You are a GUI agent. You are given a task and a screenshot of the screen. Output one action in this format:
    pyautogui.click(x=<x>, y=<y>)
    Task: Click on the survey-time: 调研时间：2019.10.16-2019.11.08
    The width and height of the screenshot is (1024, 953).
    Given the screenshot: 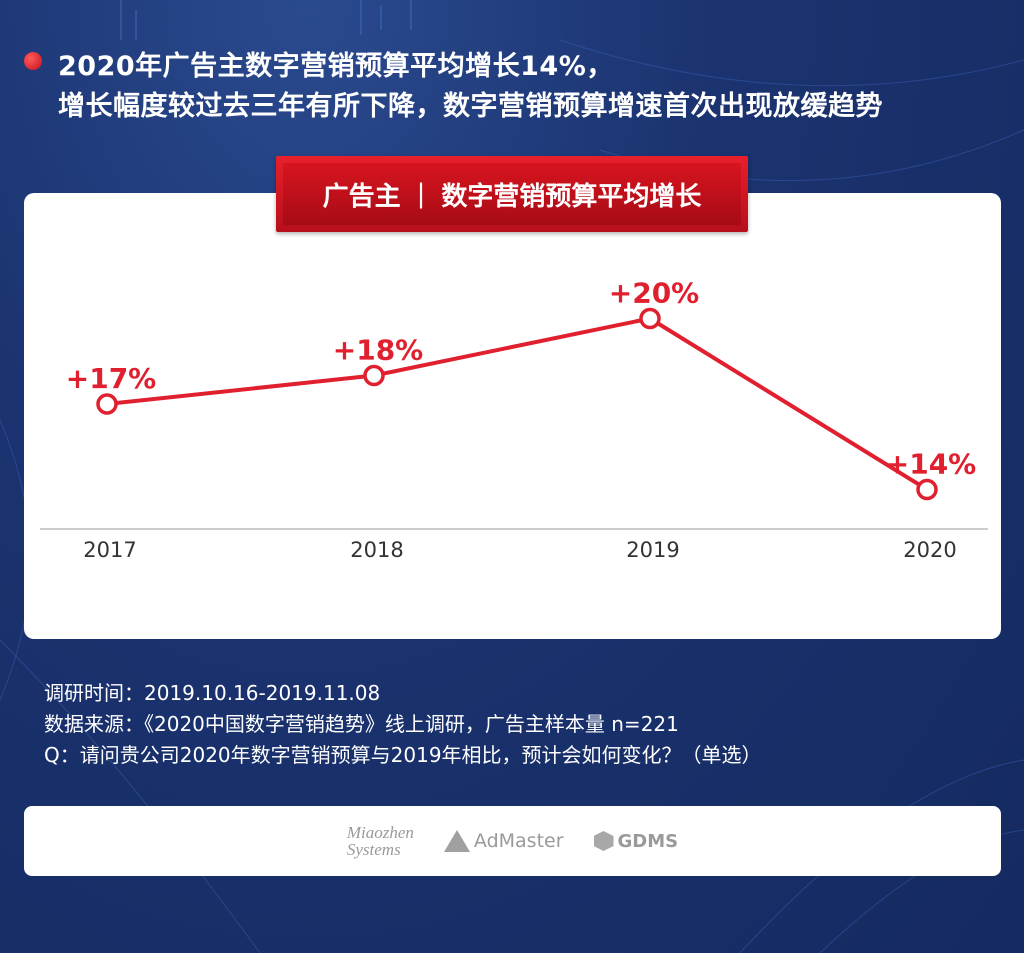 What is the action you would take?
    pyautogui.click(x=212, y=693)
    